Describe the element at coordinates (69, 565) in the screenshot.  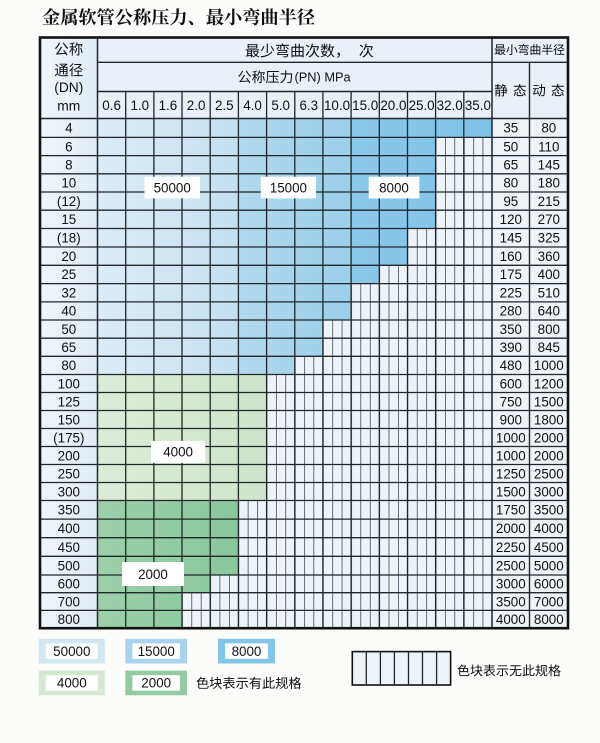
I see `svg-text: 500` at that location.